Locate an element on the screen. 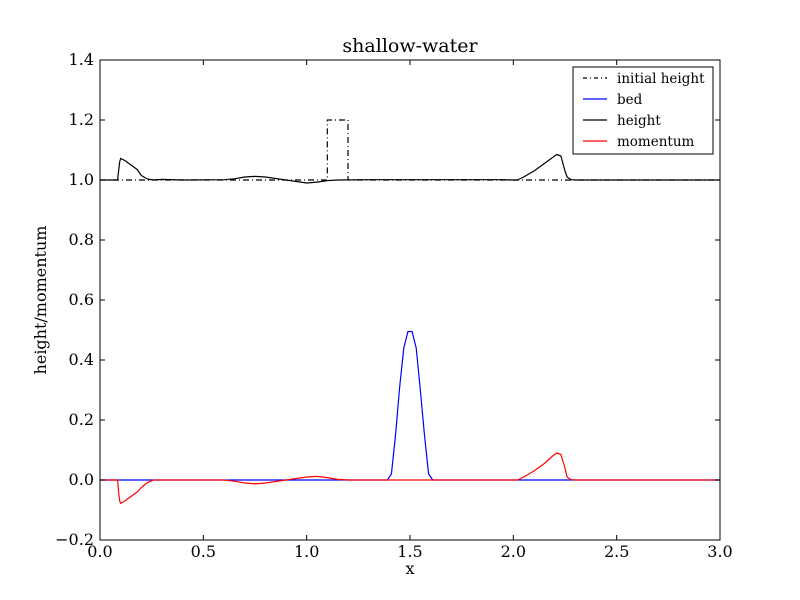  chart-title: shallow-water is located at coordinates (410, 46).